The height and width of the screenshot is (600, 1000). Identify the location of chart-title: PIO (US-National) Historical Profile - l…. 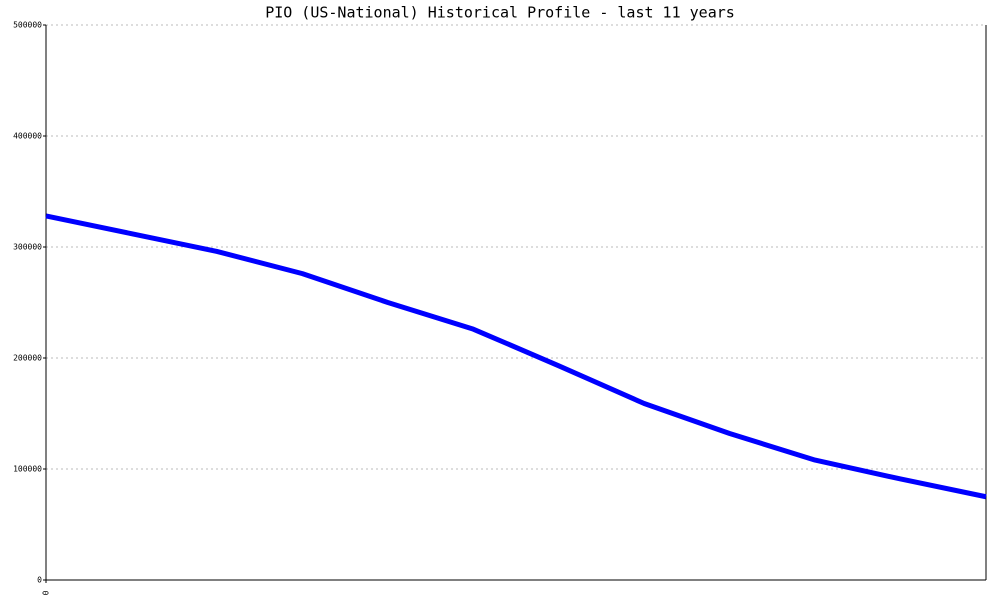
(500, 13).